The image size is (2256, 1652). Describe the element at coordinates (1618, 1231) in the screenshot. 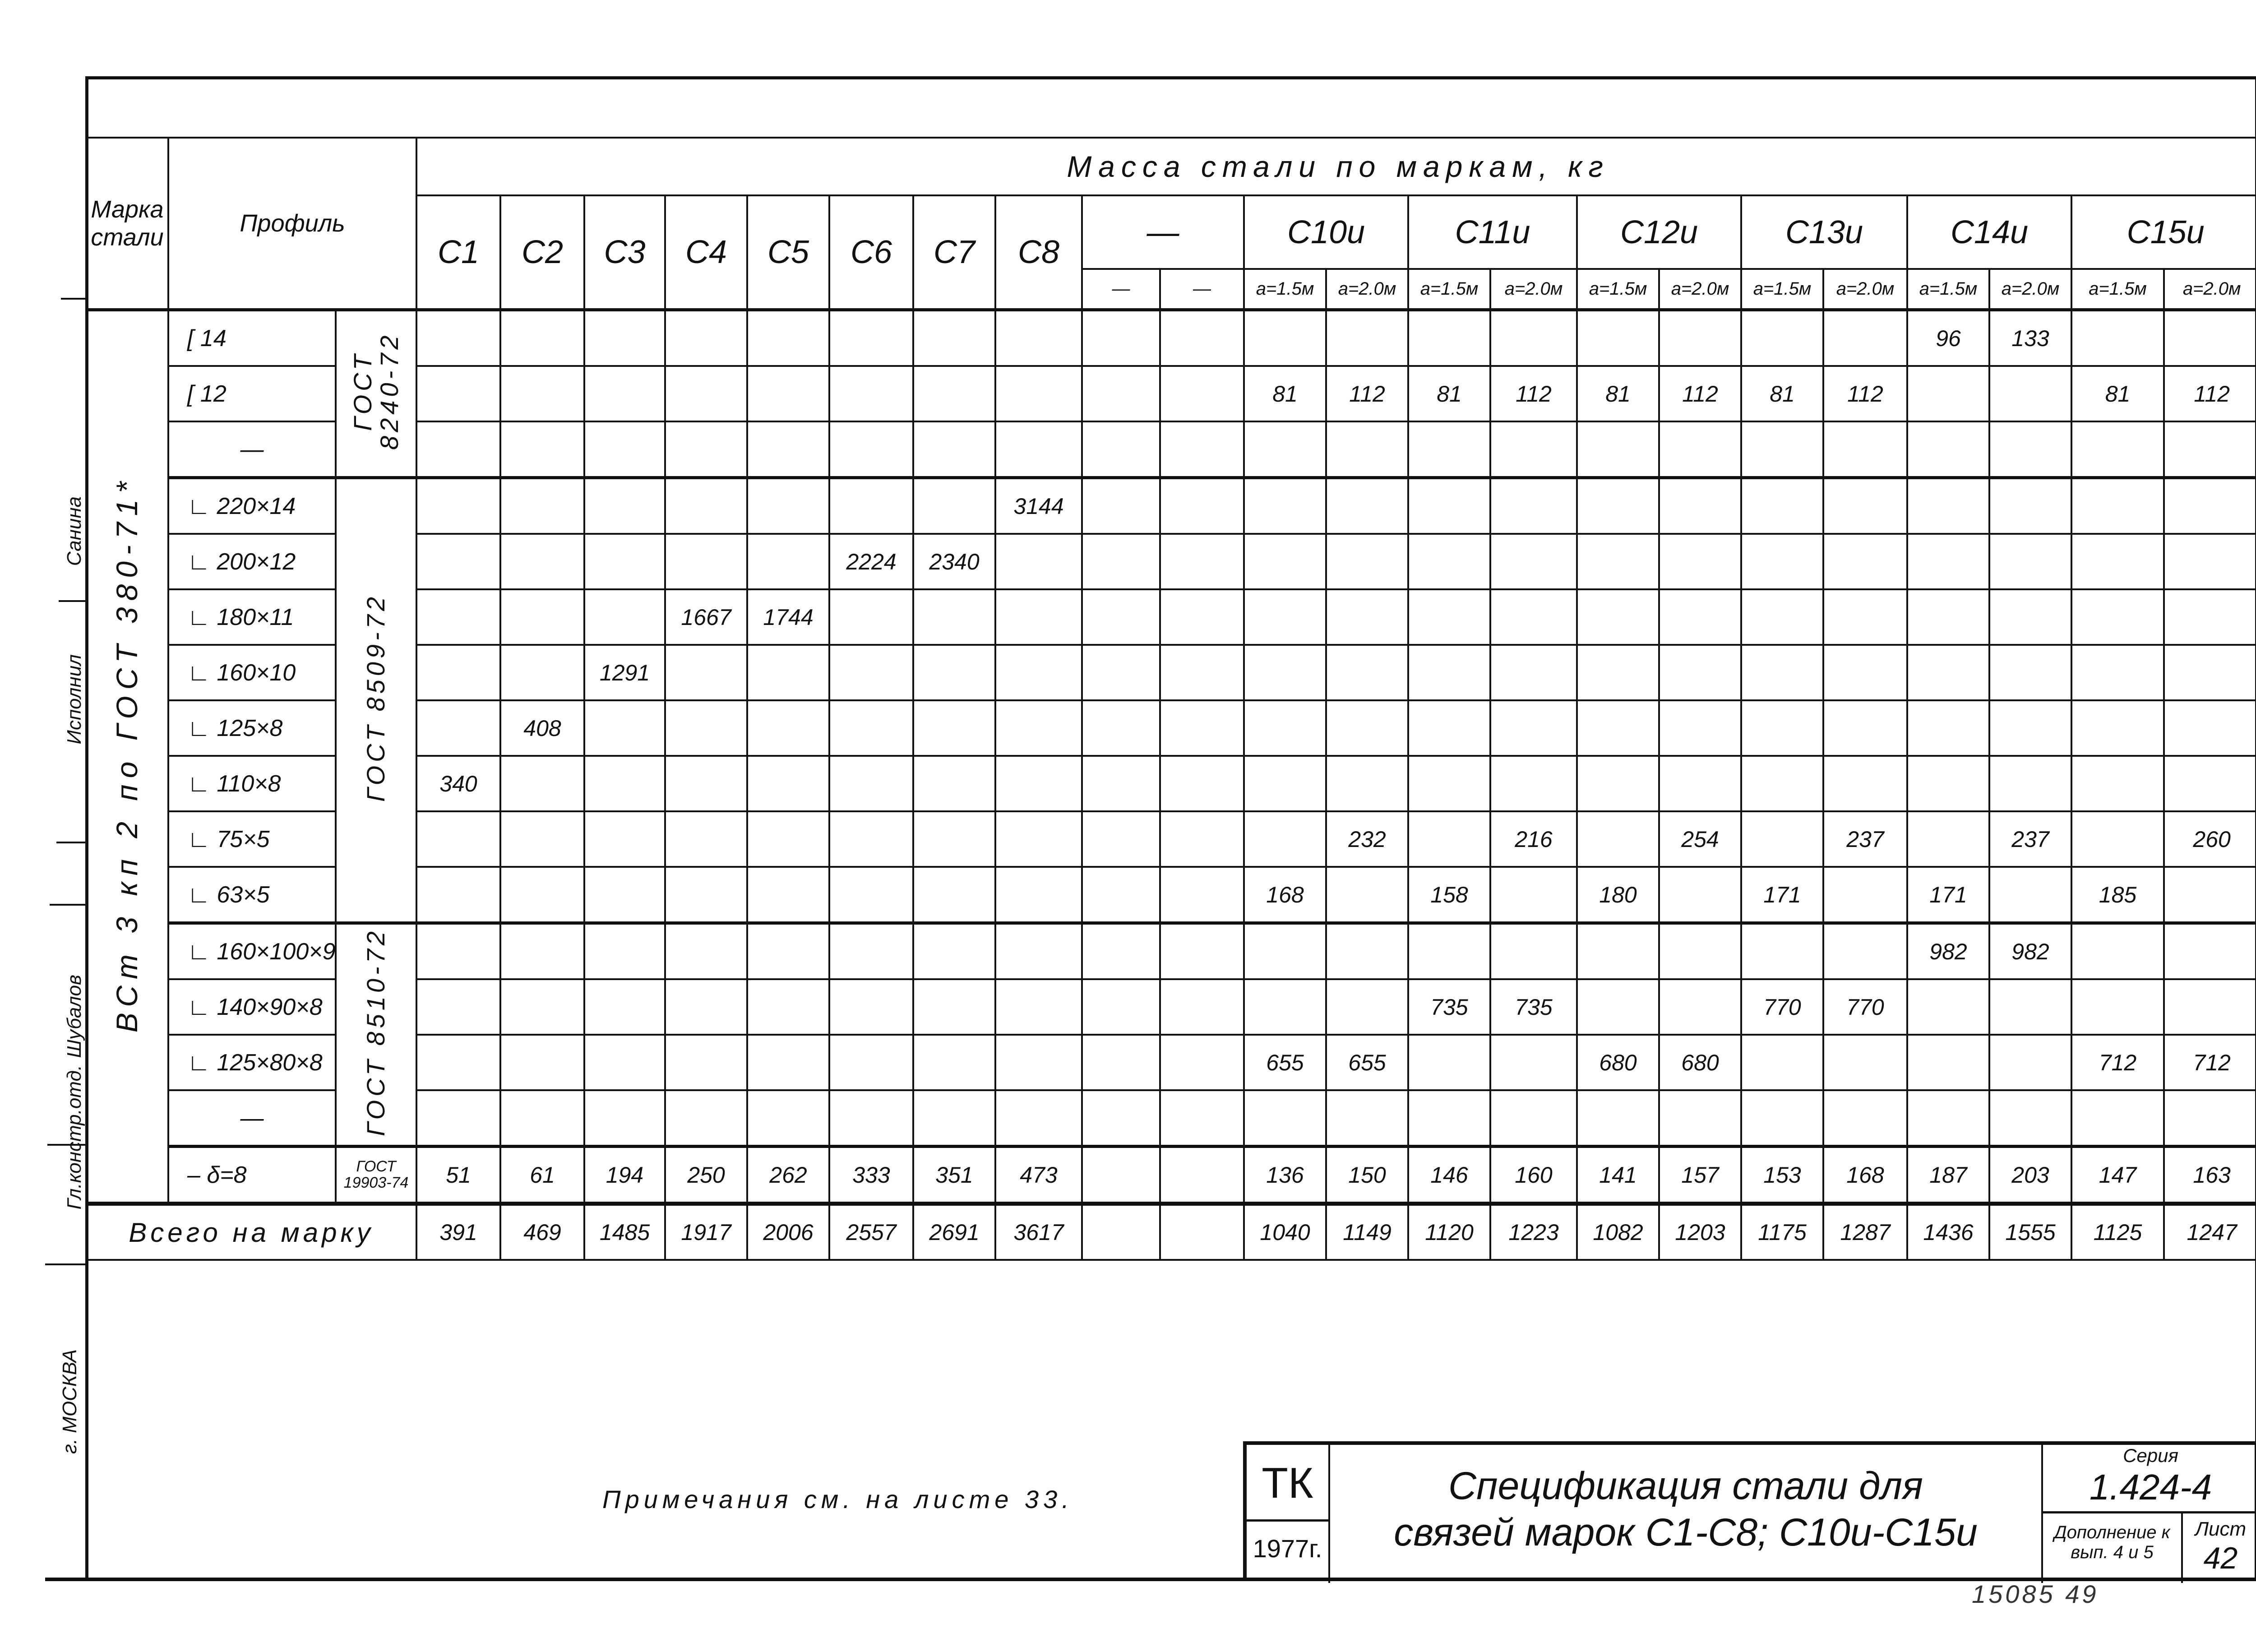

I see `total-value: 1082` at that location.